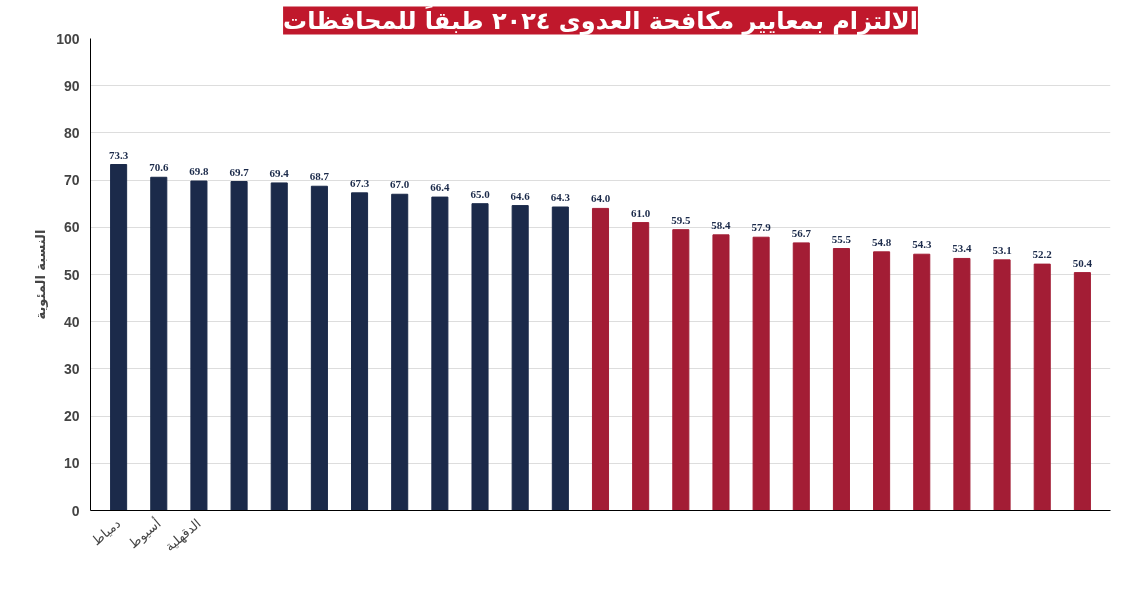  What do you see at coordinates (183, 535) in the screenshot?
I see `x-tick-label: الدقهلية` at bounding box center [183, 535].